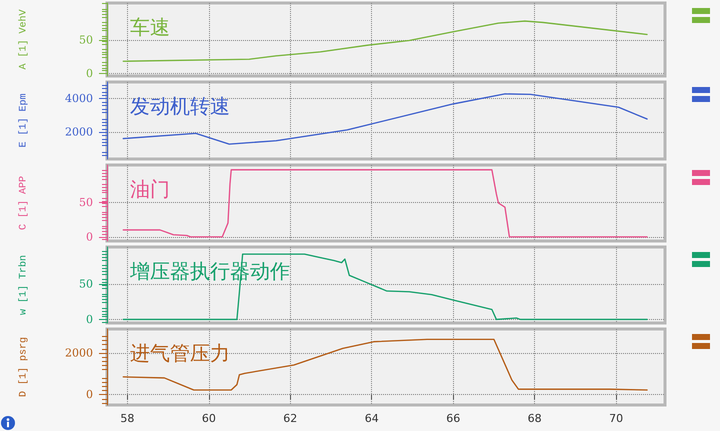 The image size is (720, 431). I want to click on y-axis-title: E [1] Epm, so click(24, 120).